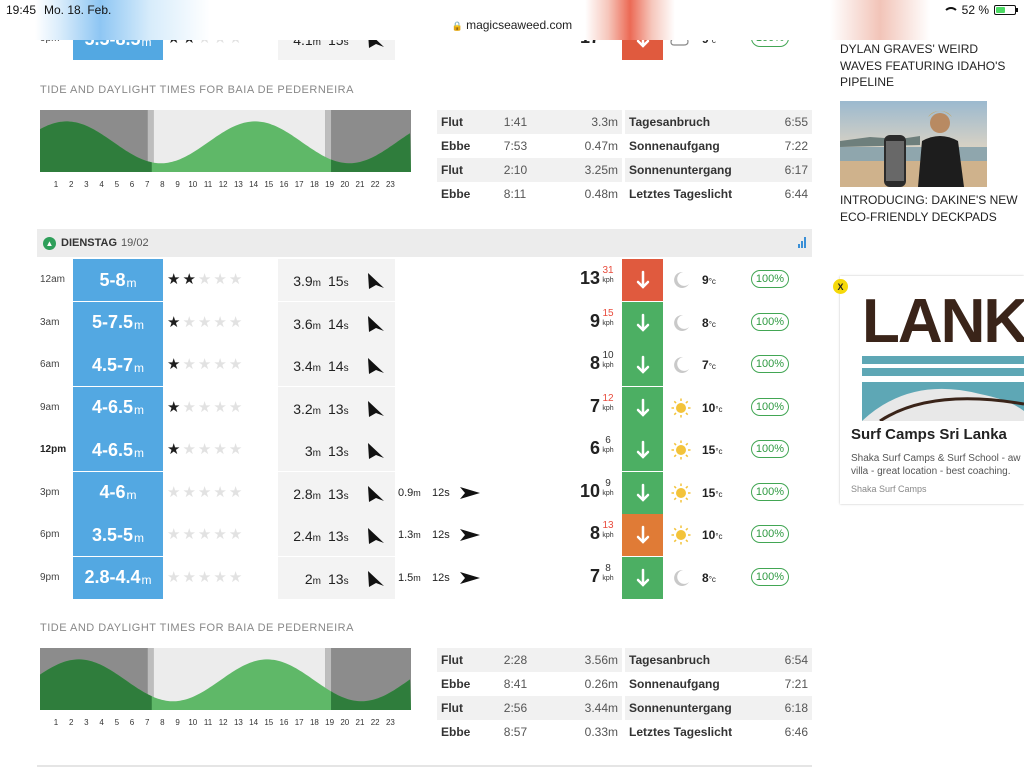 The image size is (1024, 768). What do you see at coordinates (468, 170) in the screenshot?
I see `tide-type: Flut` at bounding box center [468, 170].